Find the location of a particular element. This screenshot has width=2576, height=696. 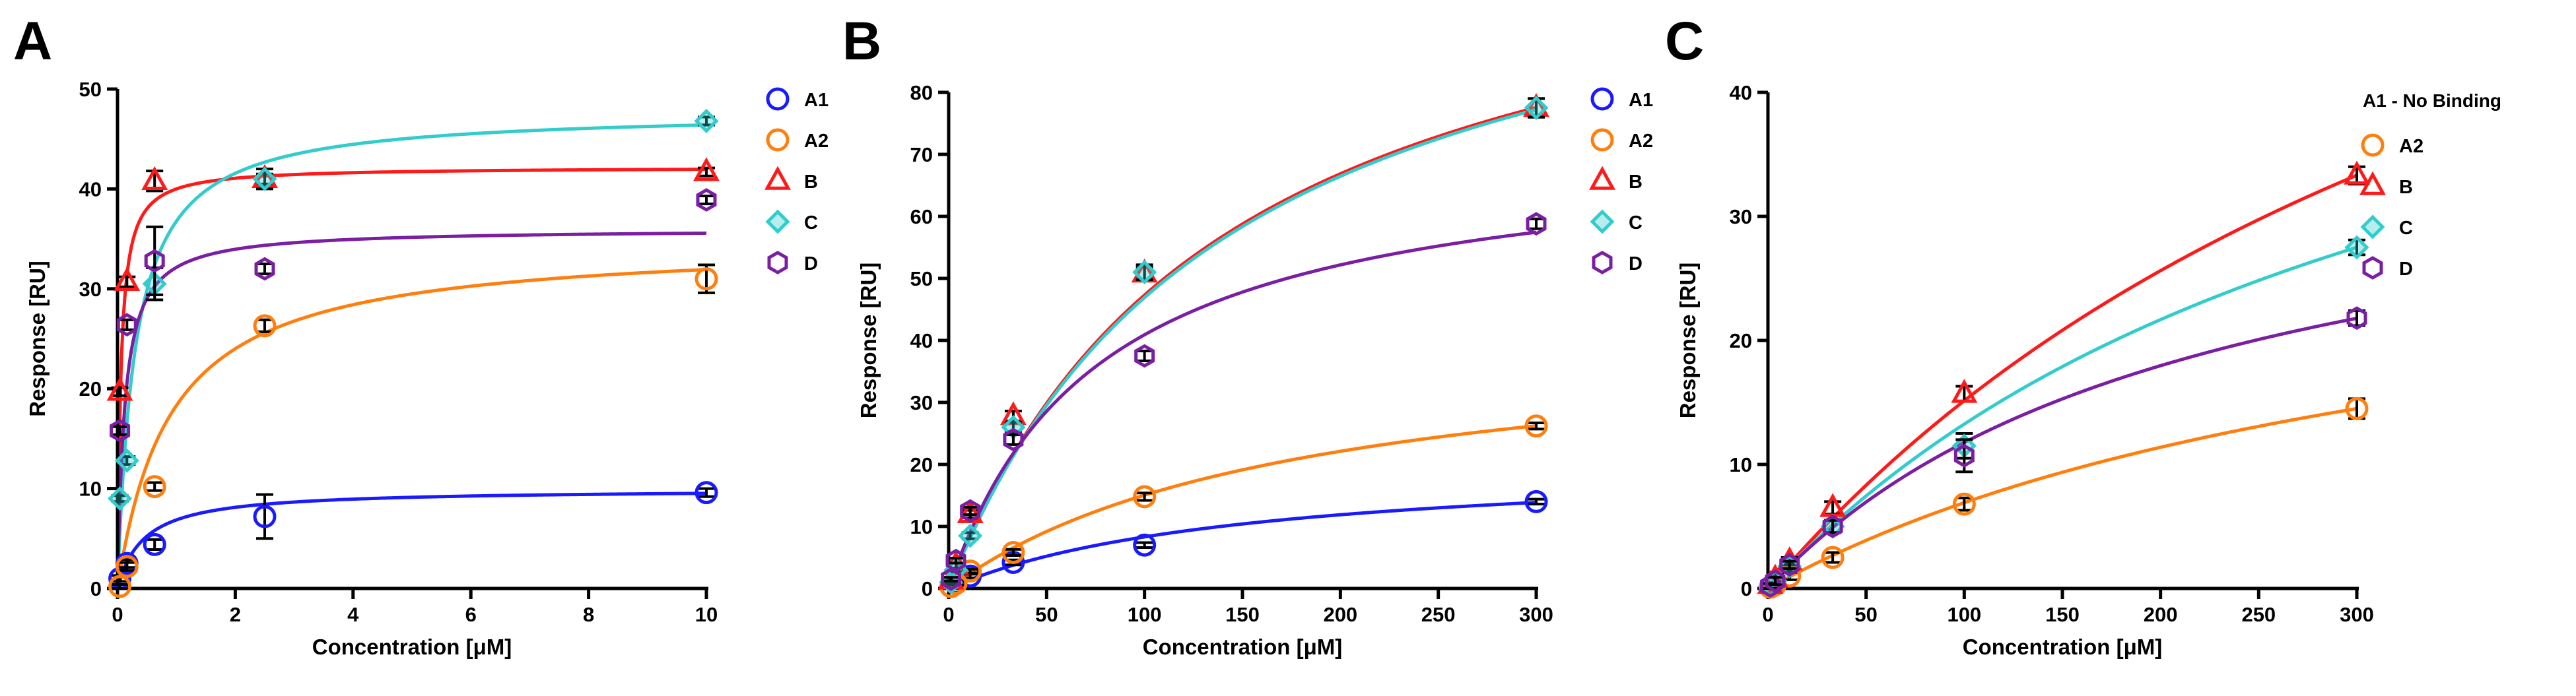

panel-label: A is located at coordinates (32, 41).